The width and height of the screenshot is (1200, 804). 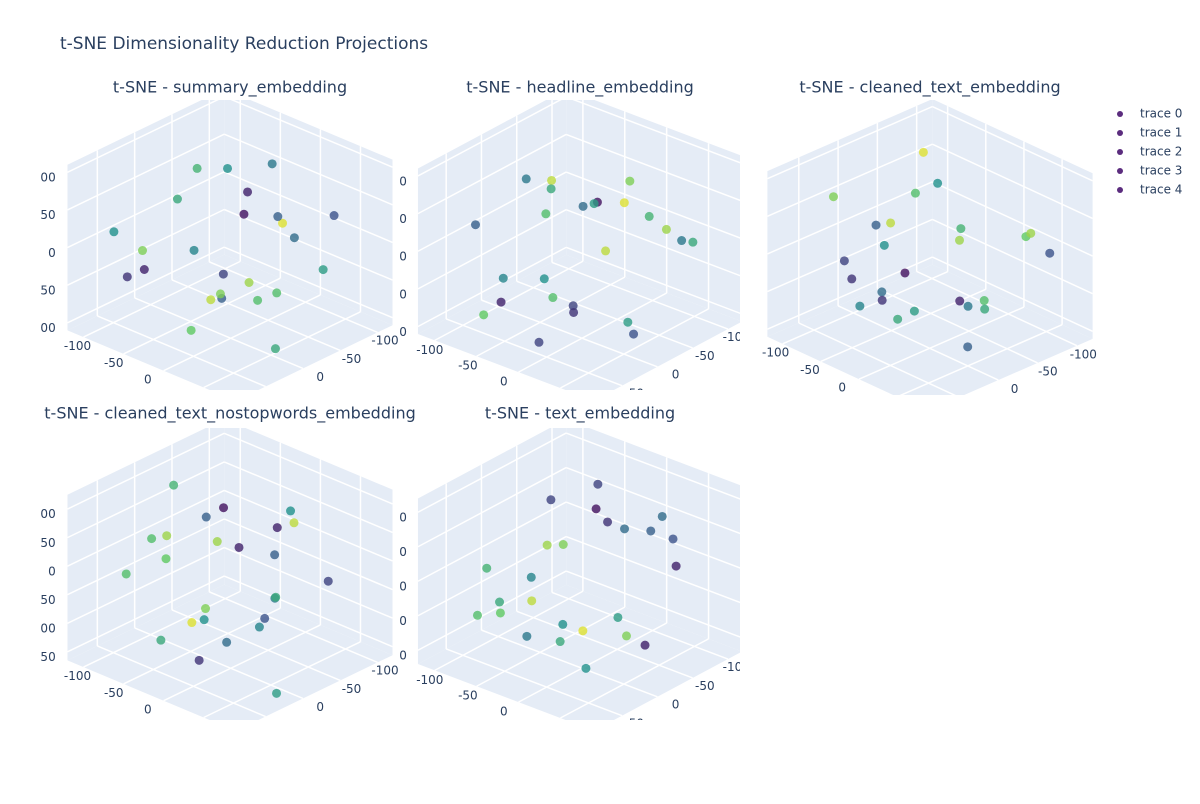 I want to click on subplot-title: t-SNE - summary_embedding, so click(x=230, y=88).